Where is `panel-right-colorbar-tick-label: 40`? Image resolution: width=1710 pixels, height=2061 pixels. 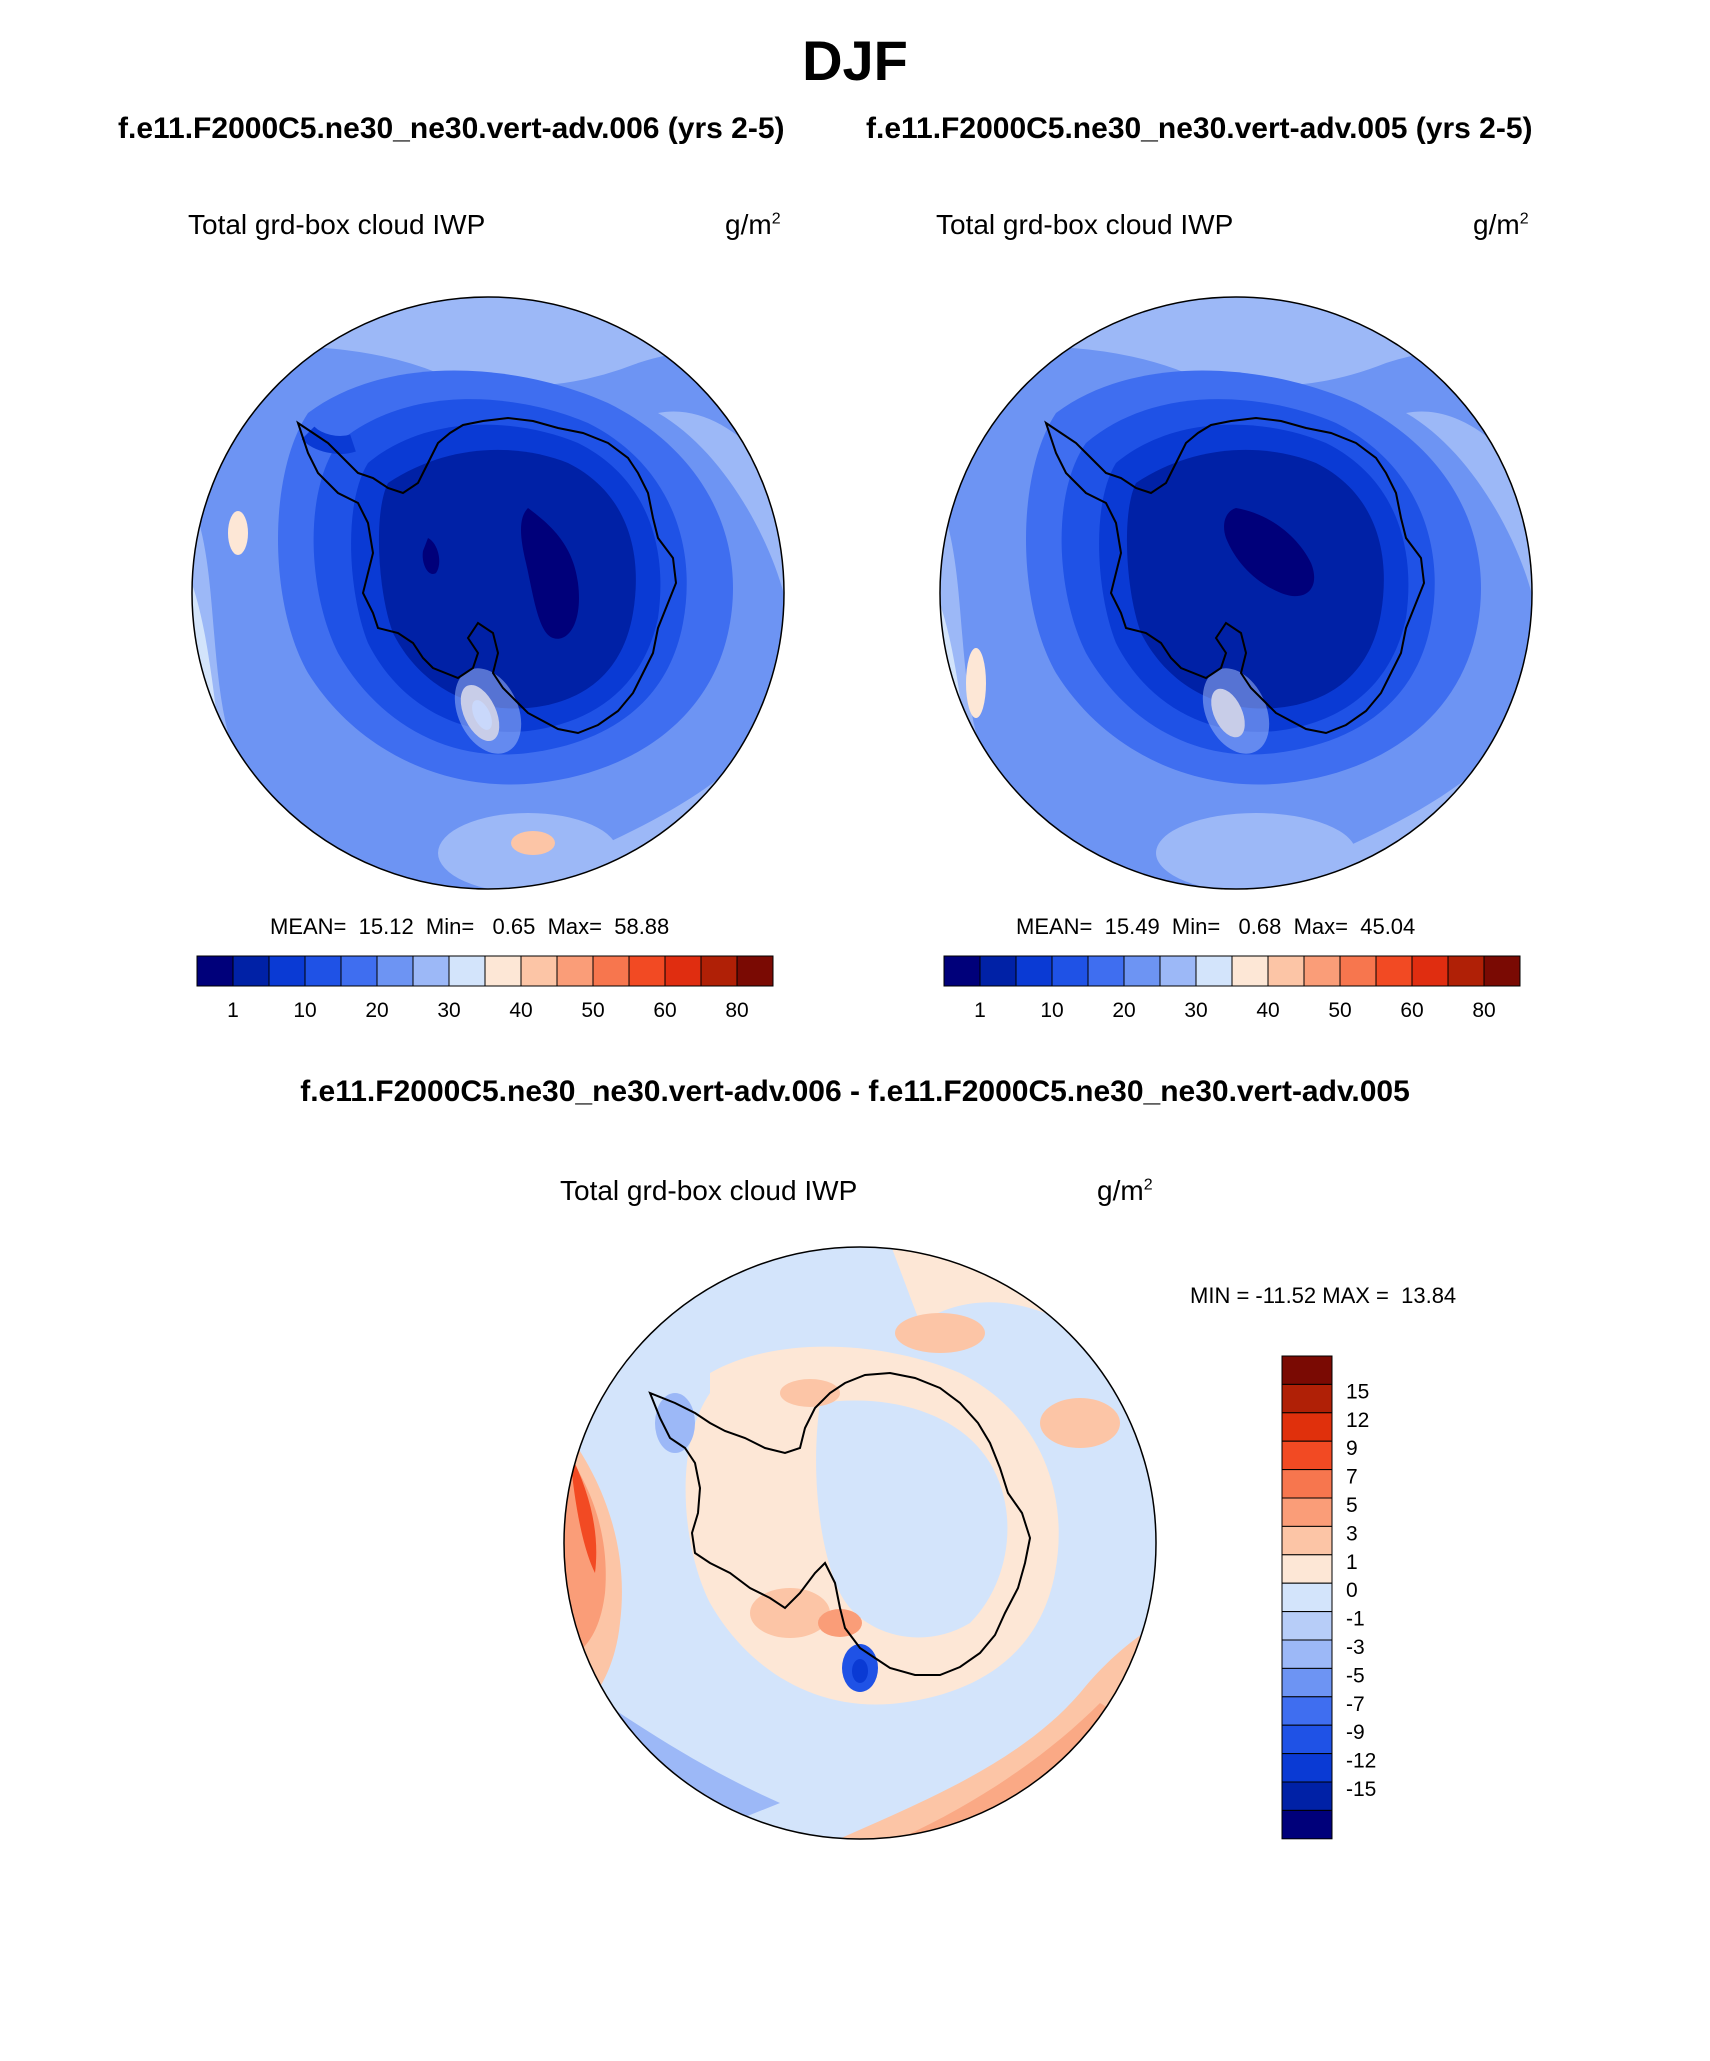
panel-right-colorbar-tick-label: 40 is located at coordinates (1267, 1010).